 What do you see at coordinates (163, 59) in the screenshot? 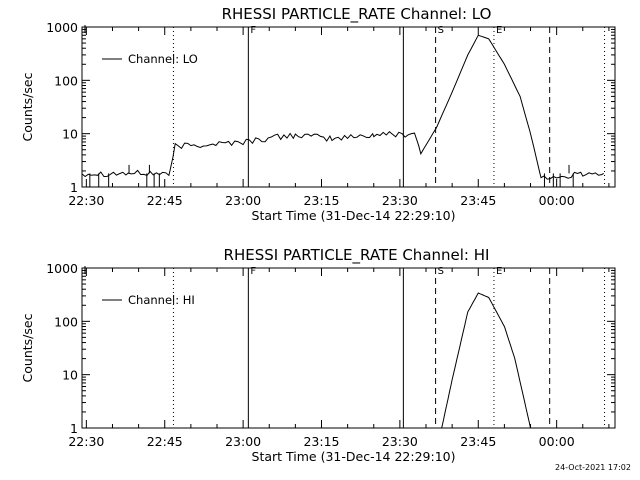
I see `legend-label: Channel: LO` at bounding box center [163, 59].